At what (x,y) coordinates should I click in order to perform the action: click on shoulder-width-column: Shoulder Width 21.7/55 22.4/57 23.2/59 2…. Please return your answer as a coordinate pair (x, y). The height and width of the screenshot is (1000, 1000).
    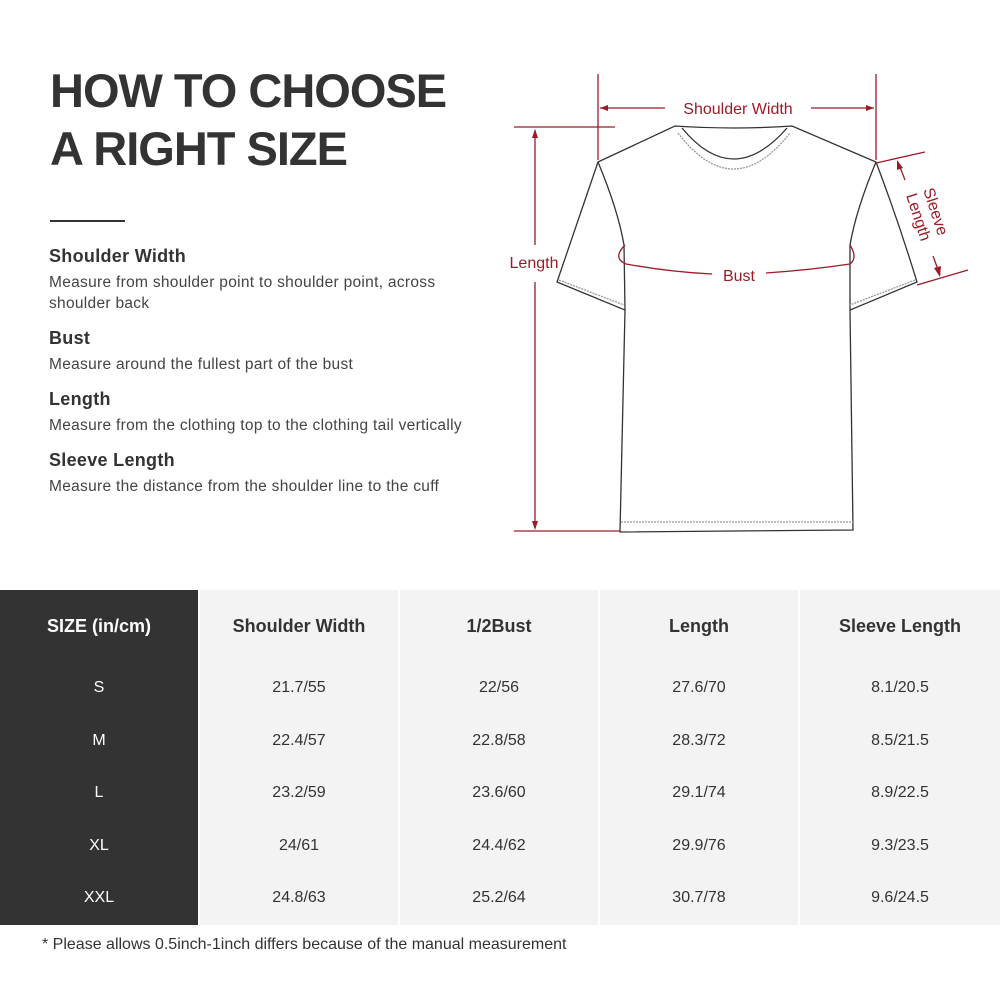
    Looking at the image, I should click on (298, 757).